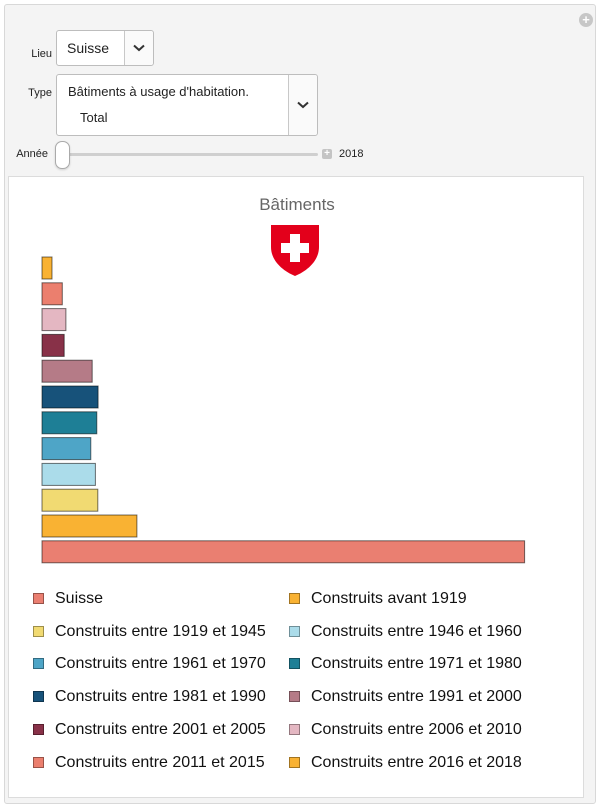 The width and height of the screenshot is (600, 808). What do you see at coordinates (52, 294) in the screenshot?
I see `bar-construits-entre-2011-et-2015` at bounding box center [52, 294].